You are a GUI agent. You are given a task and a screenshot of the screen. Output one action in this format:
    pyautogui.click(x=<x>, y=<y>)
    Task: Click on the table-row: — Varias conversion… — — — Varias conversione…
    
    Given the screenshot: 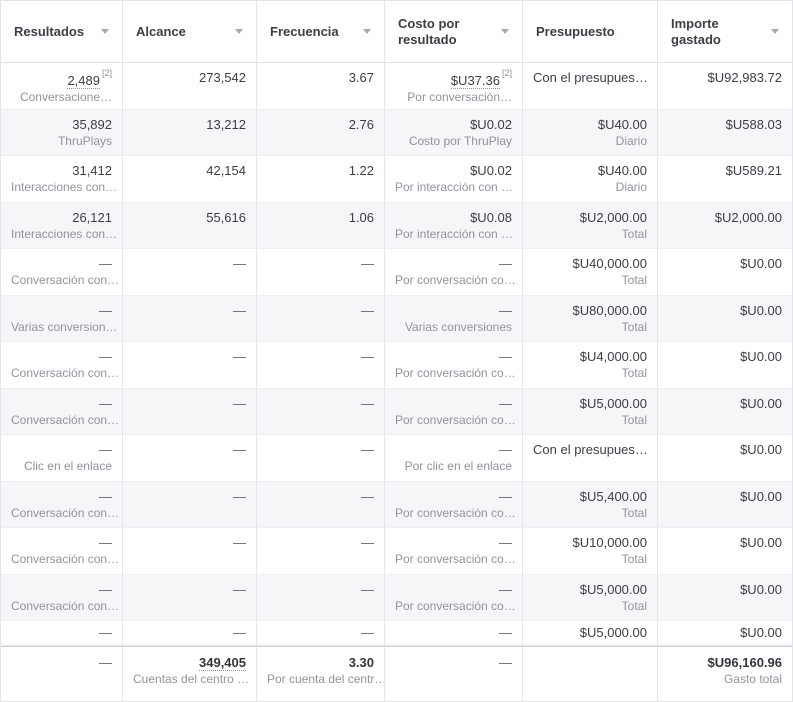 What is the action you would take?
    pyautogui.click(x=396, y=318)
    